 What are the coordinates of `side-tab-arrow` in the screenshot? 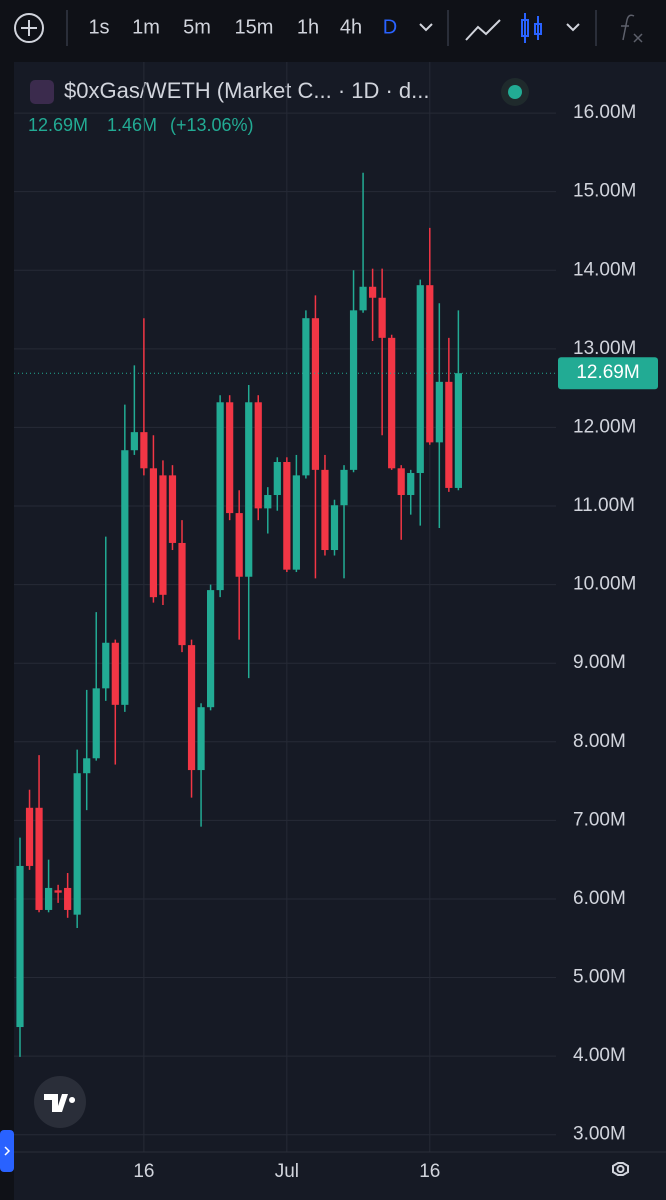 It's located at (7, 1151).